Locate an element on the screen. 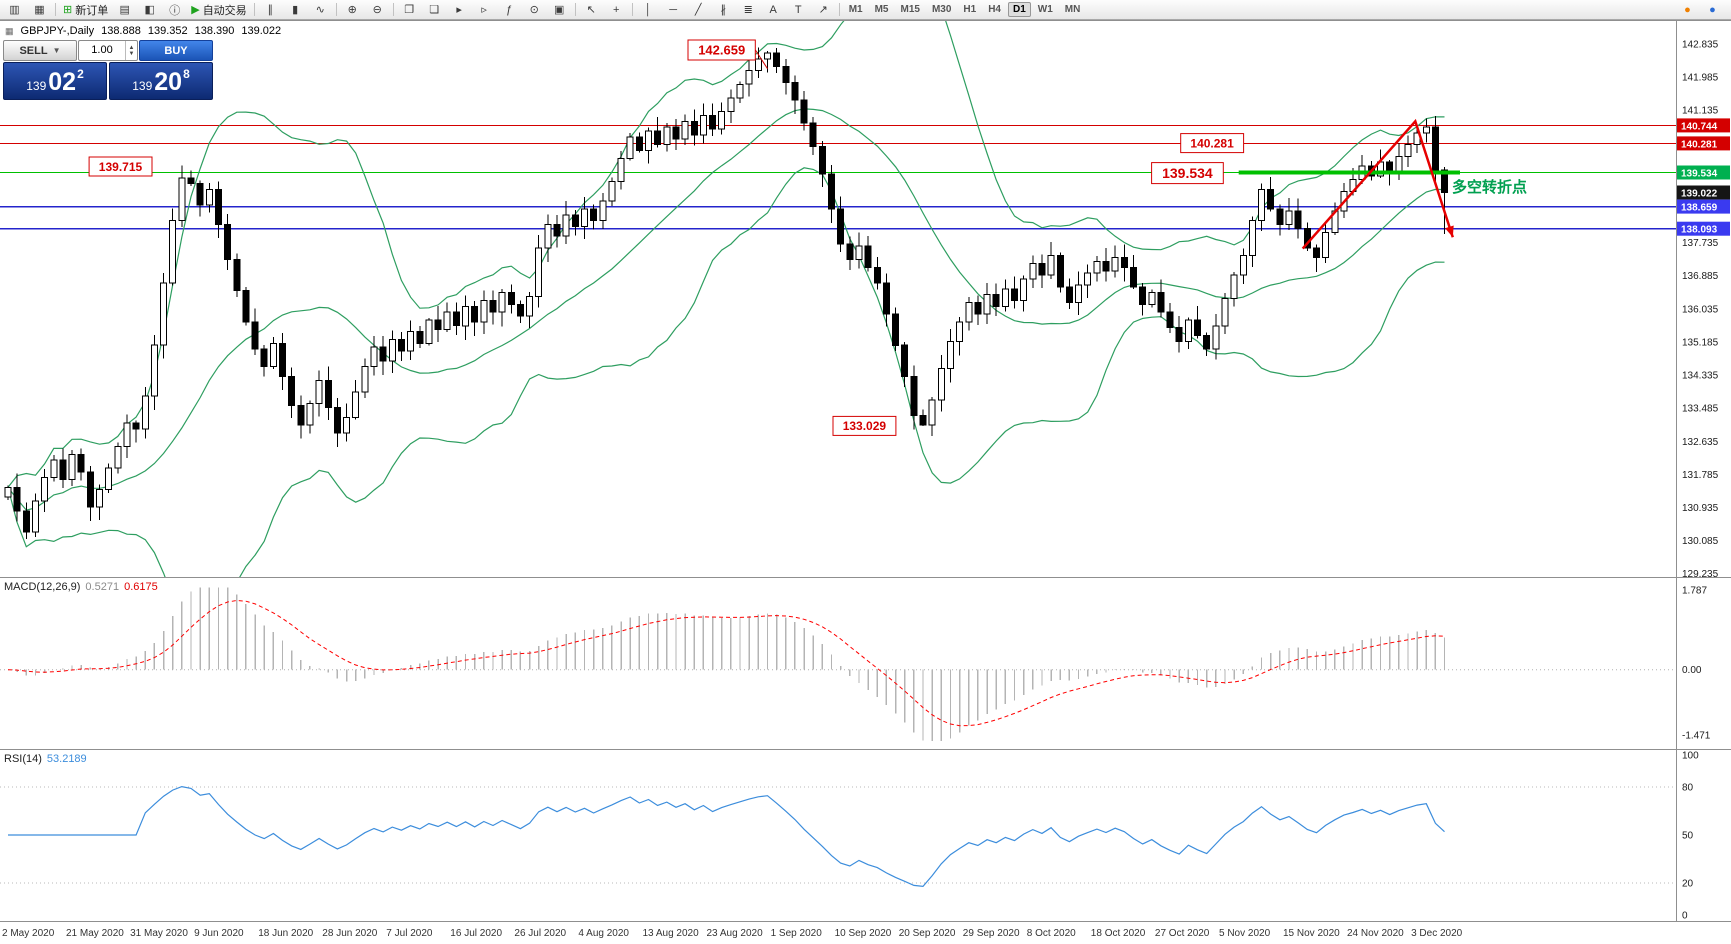 Image resolution: width=1731 pixels, height=944 pixels. price-axis-tag-text: 138.093 is located at coordinates (1699, 230).